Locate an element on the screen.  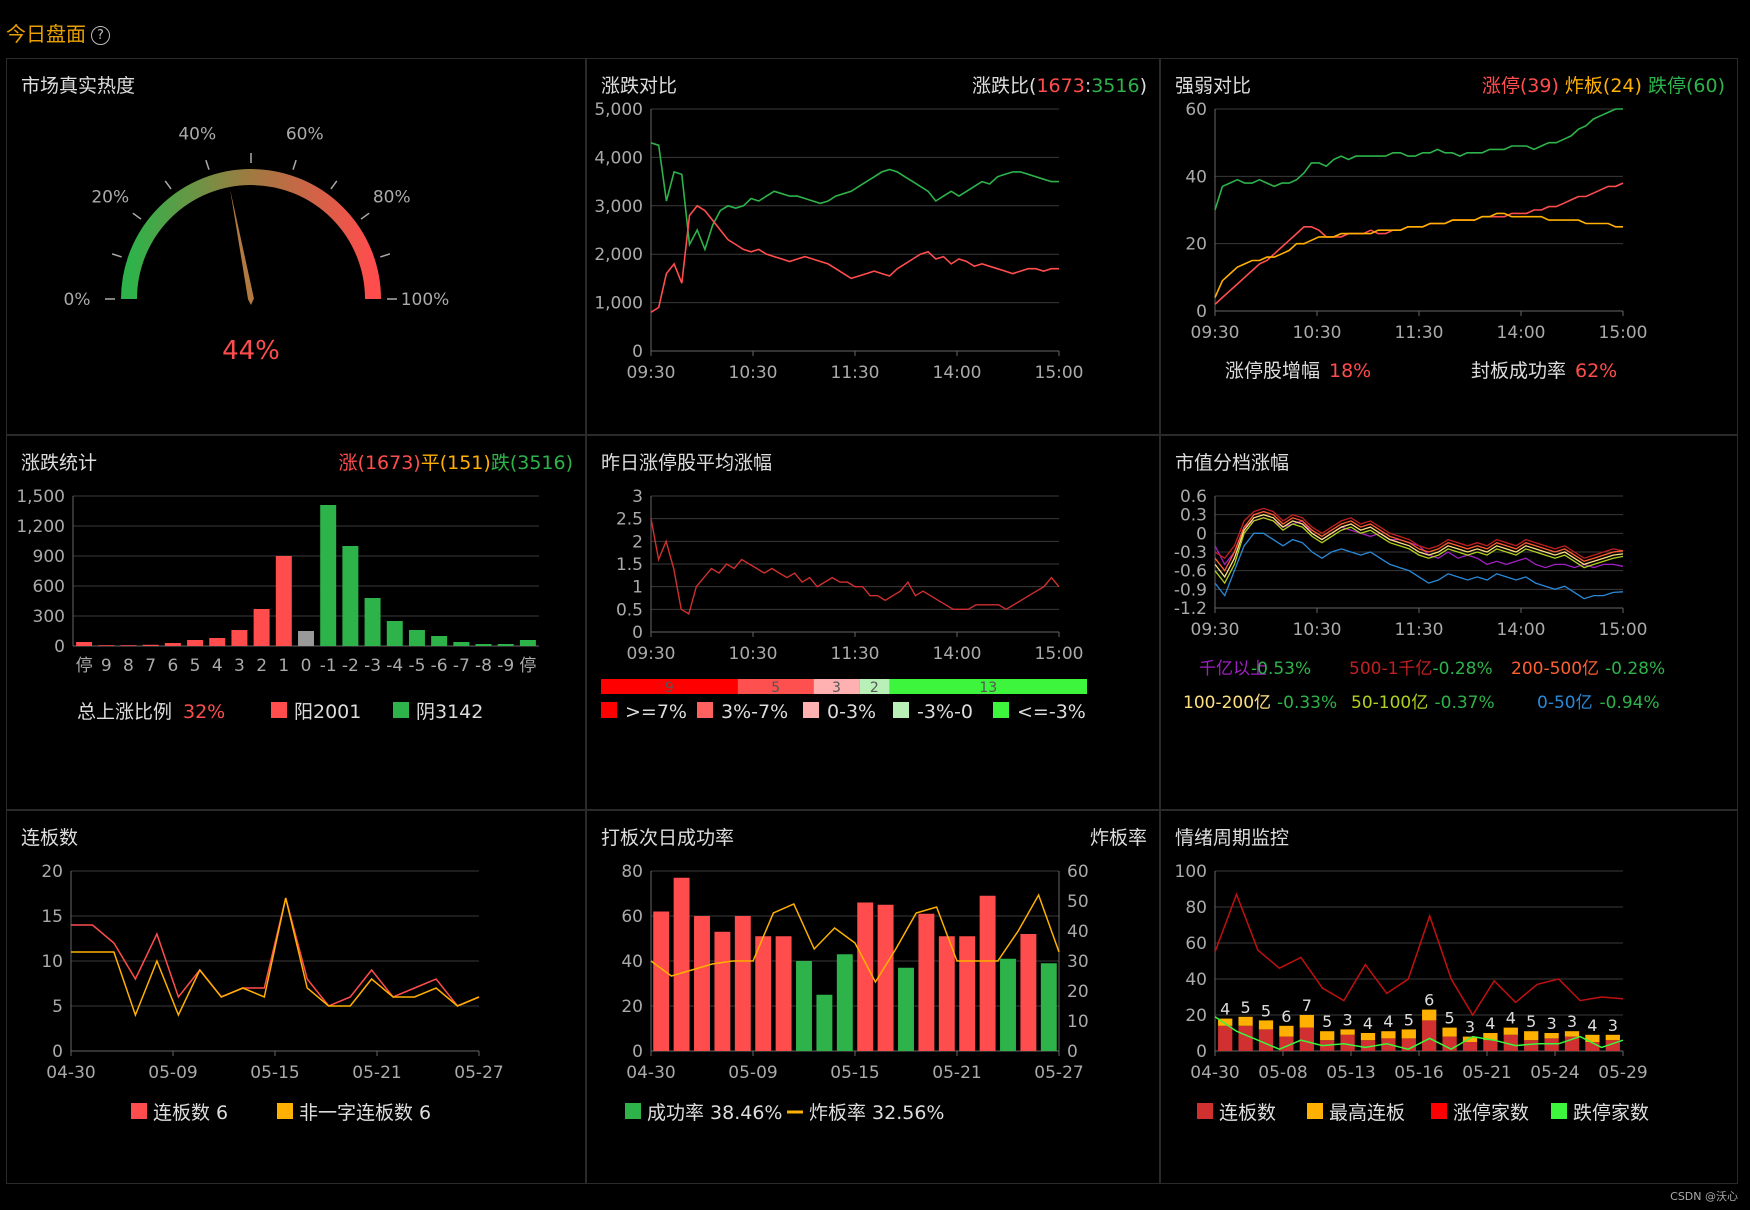
legend-label: 连板数 6 is located at coordinates (190, 1113).